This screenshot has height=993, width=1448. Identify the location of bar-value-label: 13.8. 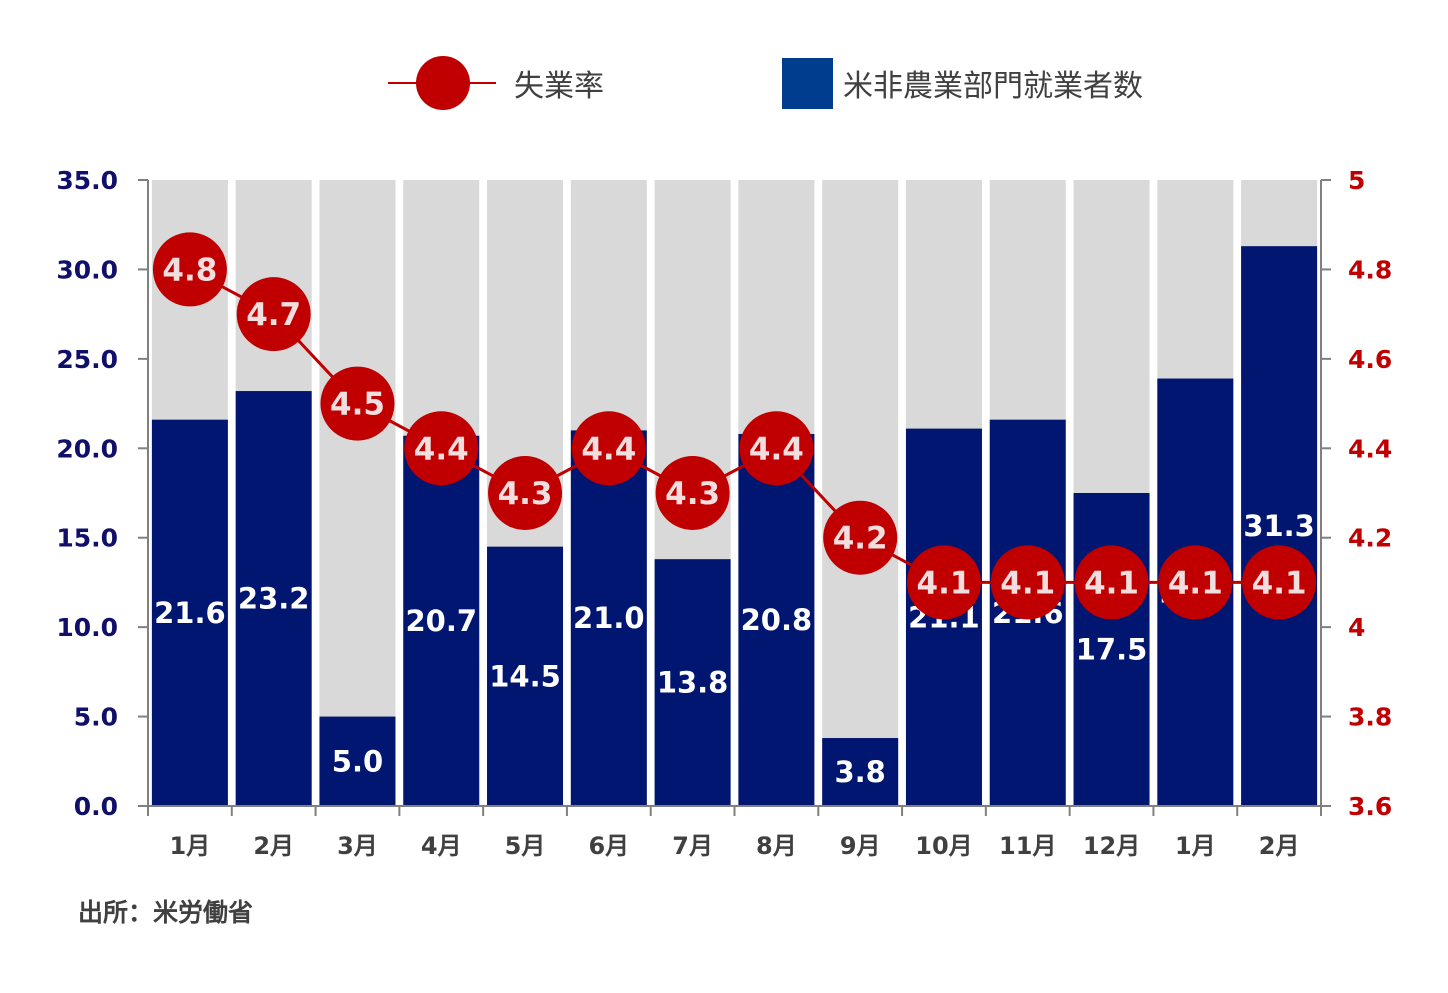
(693, 683).